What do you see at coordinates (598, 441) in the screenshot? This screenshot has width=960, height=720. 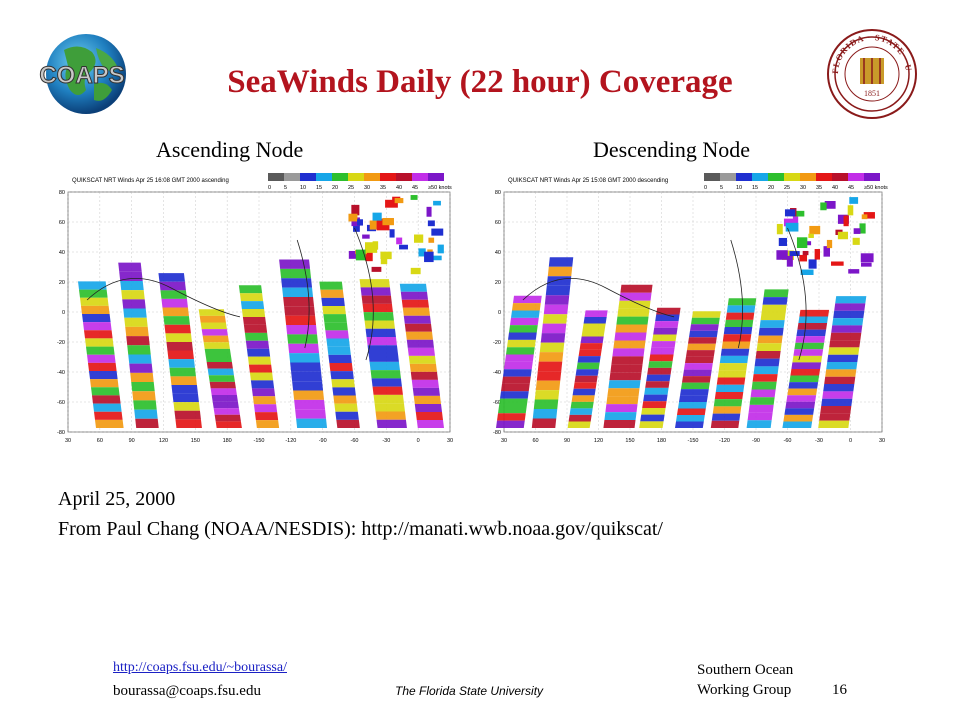 I see `lon-tick: 120` at bounding box center [598, 441].